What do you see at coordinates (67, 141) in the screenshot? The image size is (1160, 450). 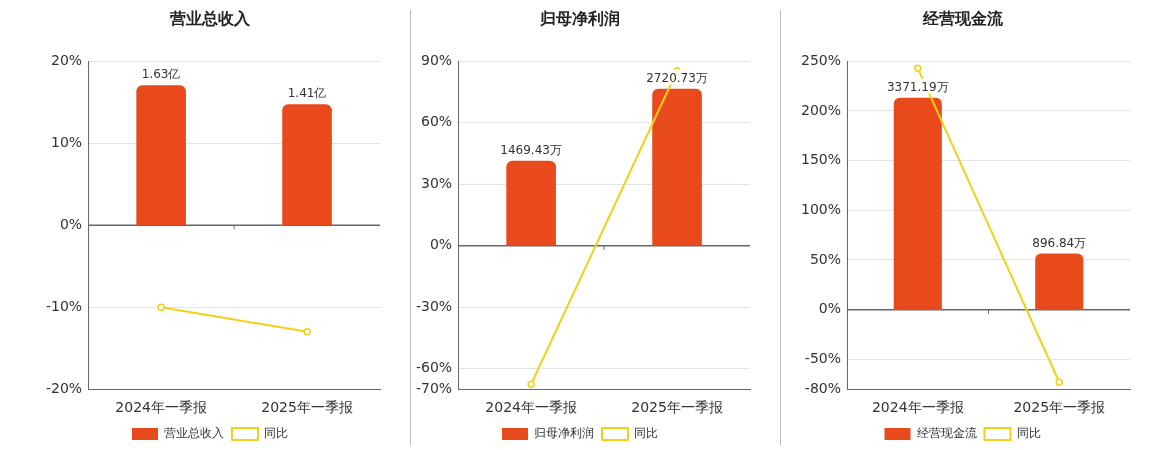 I see `y-tick-label: 10%` at bounding box center [67, 141].